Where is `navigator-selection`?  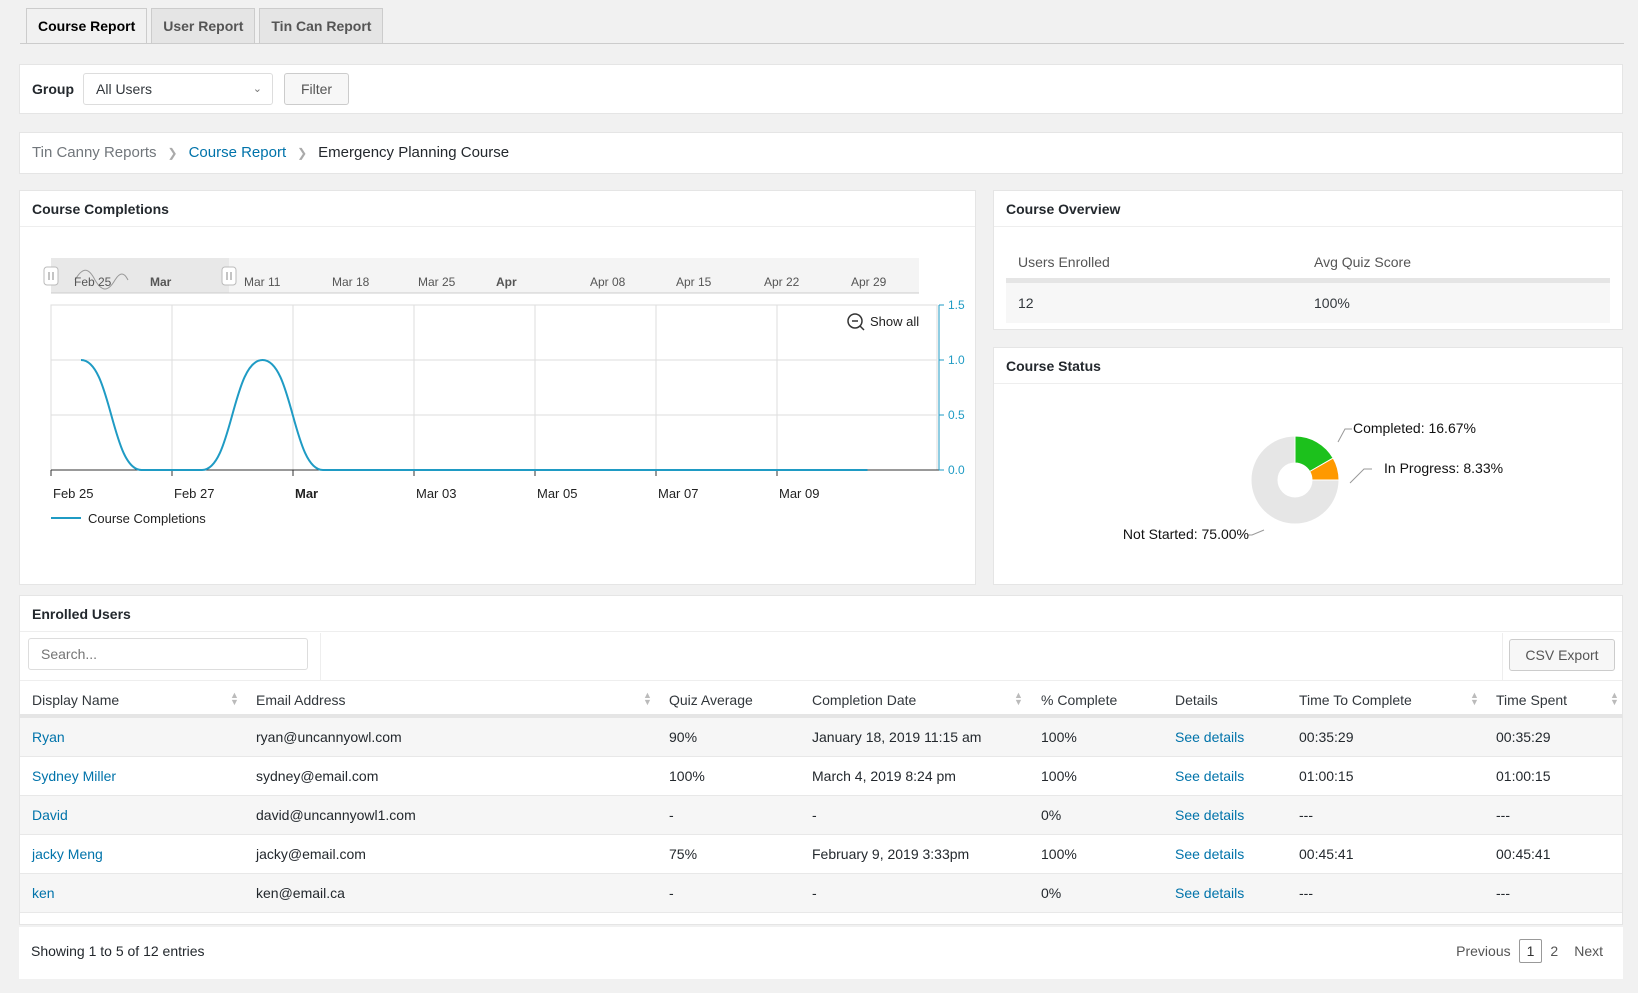
navigator-selection is located at coordinates (140, 275).